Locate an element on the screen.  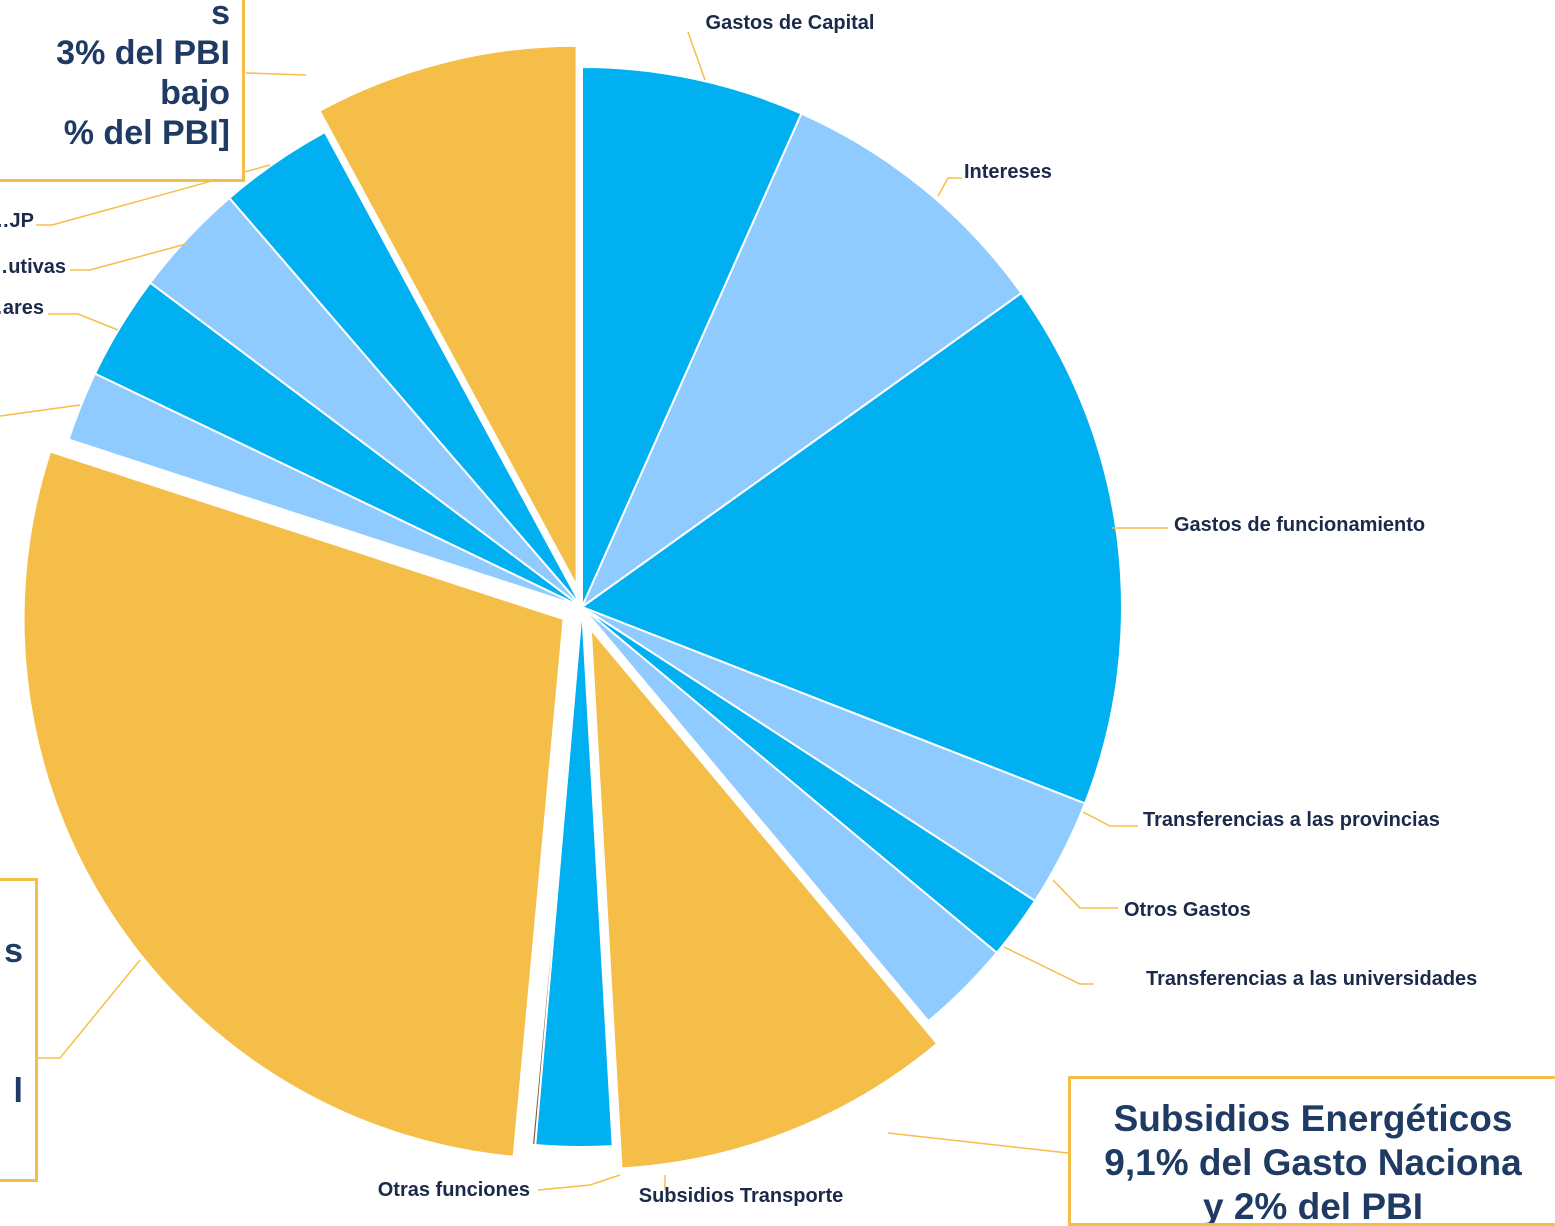
slice-label-otros-gastos: Otros Gastos is located at coordinates (1187, 910).